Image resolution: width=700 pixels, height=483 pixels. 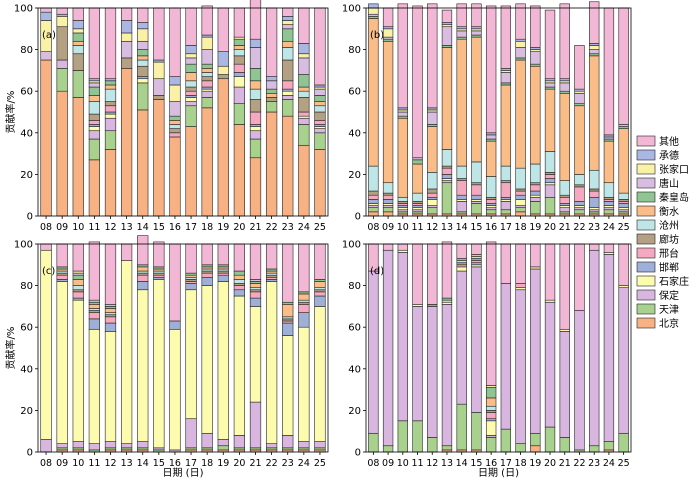 I want to click on x-tick-label: 25, so click(x=320, y=463).